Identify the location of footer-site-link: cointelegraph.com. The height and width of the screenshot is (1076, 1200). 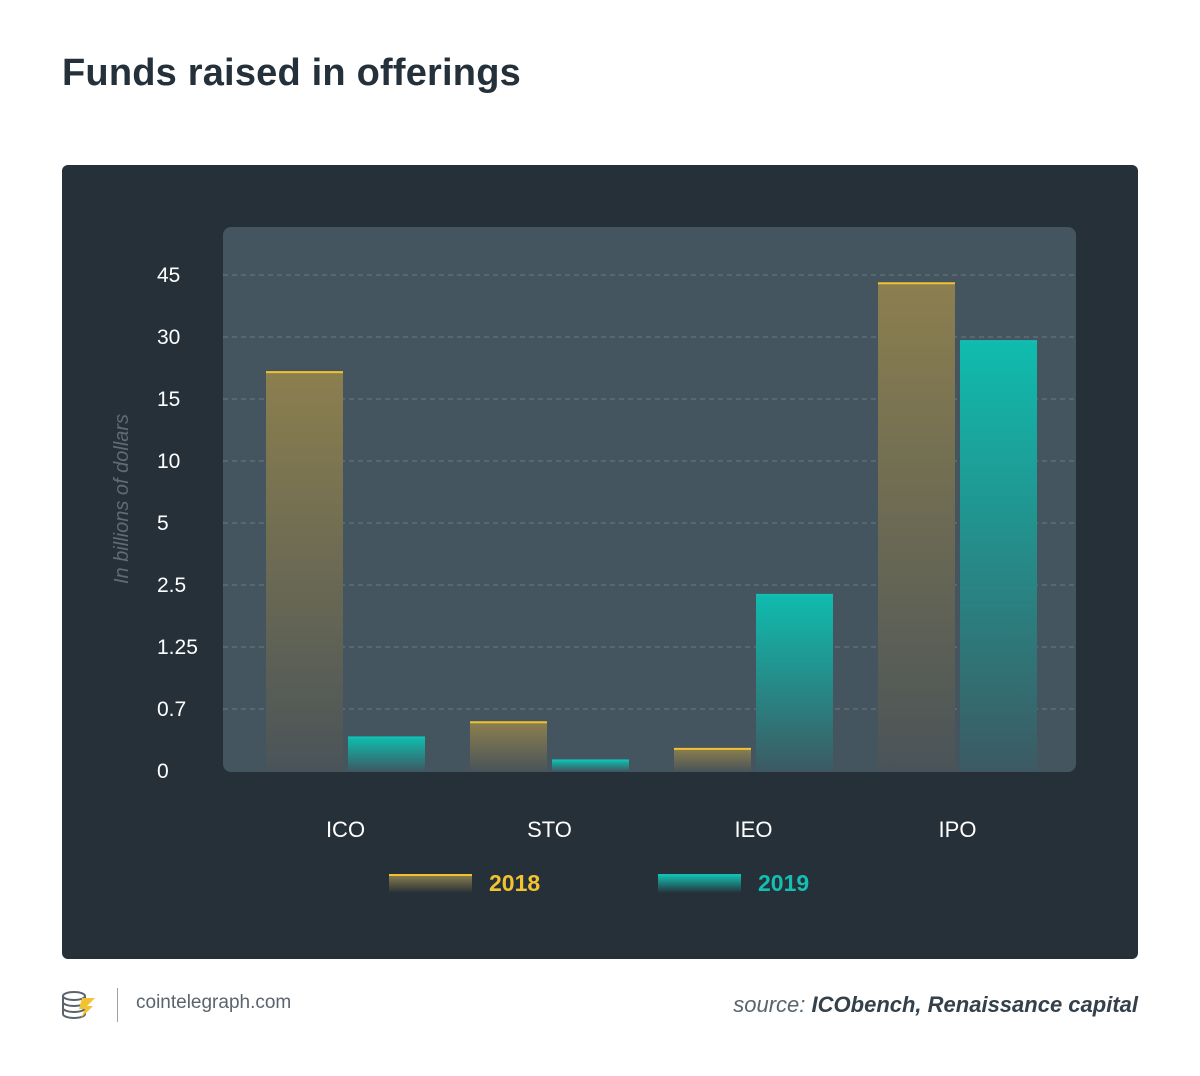
(214, 1002).